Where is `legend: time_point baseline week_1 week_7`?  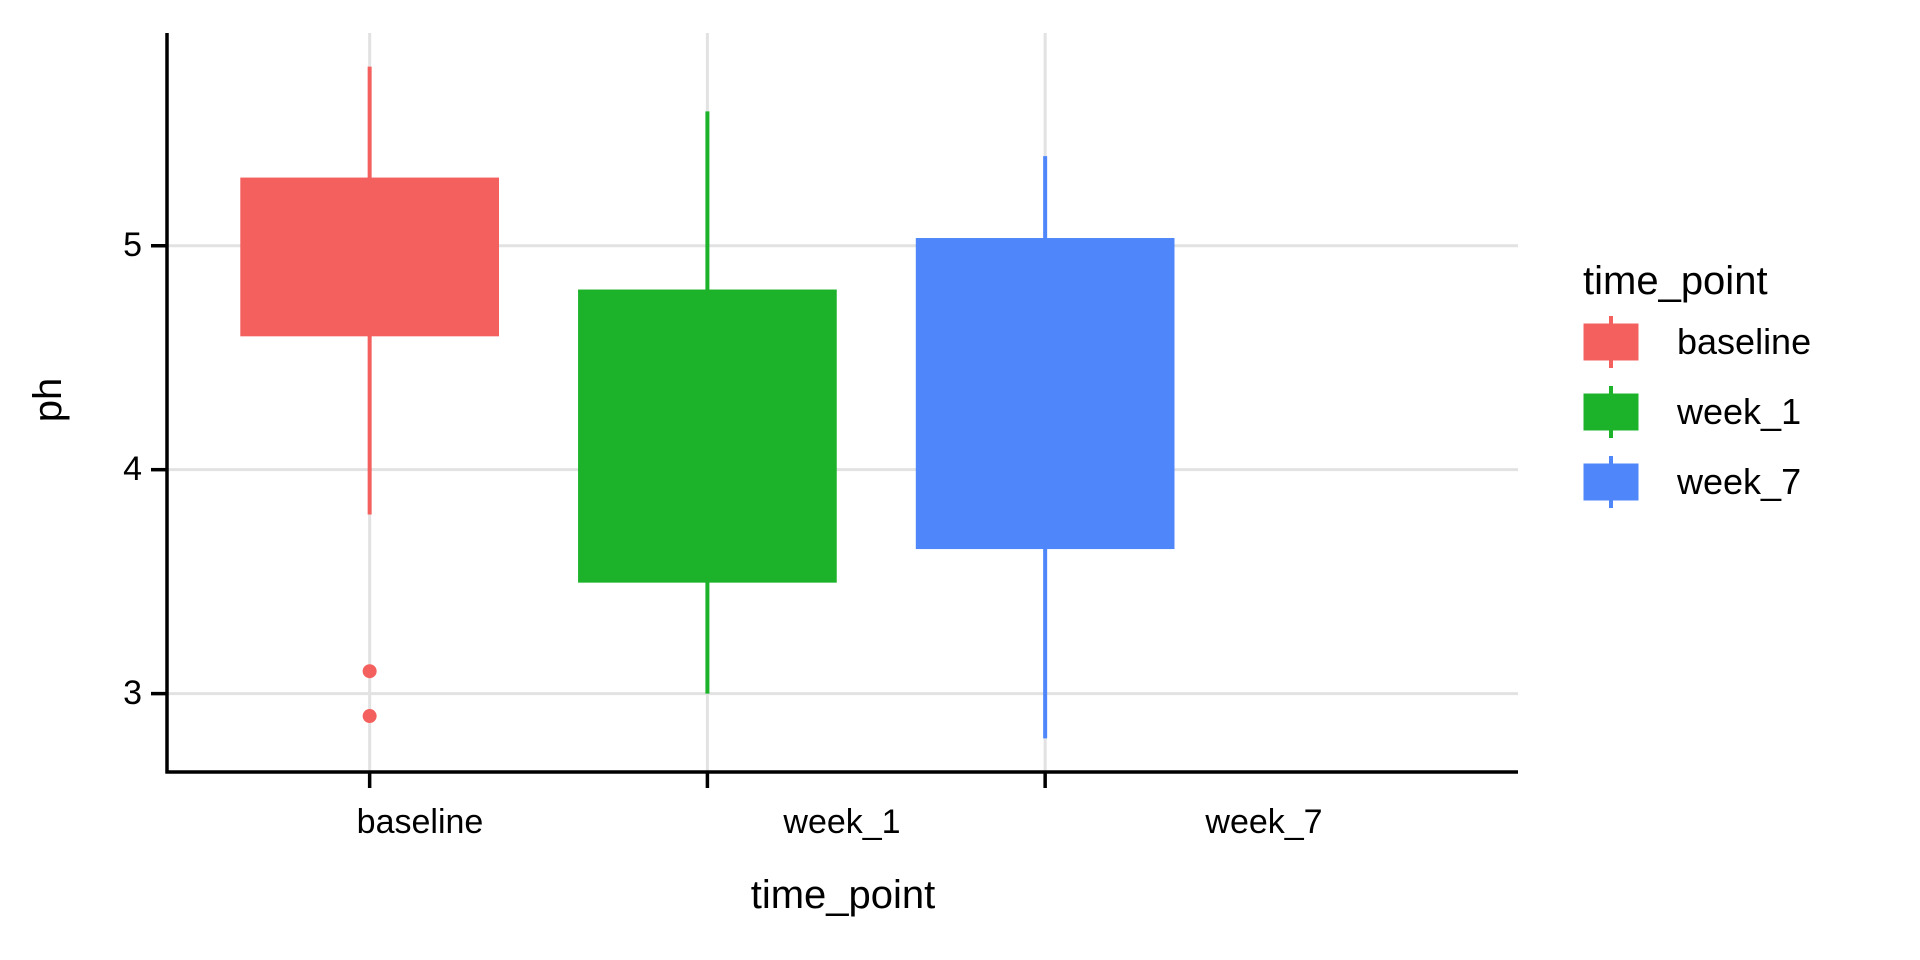
legend: time_point baseline week_1 week_7 is located at coordinates (1748, 386).